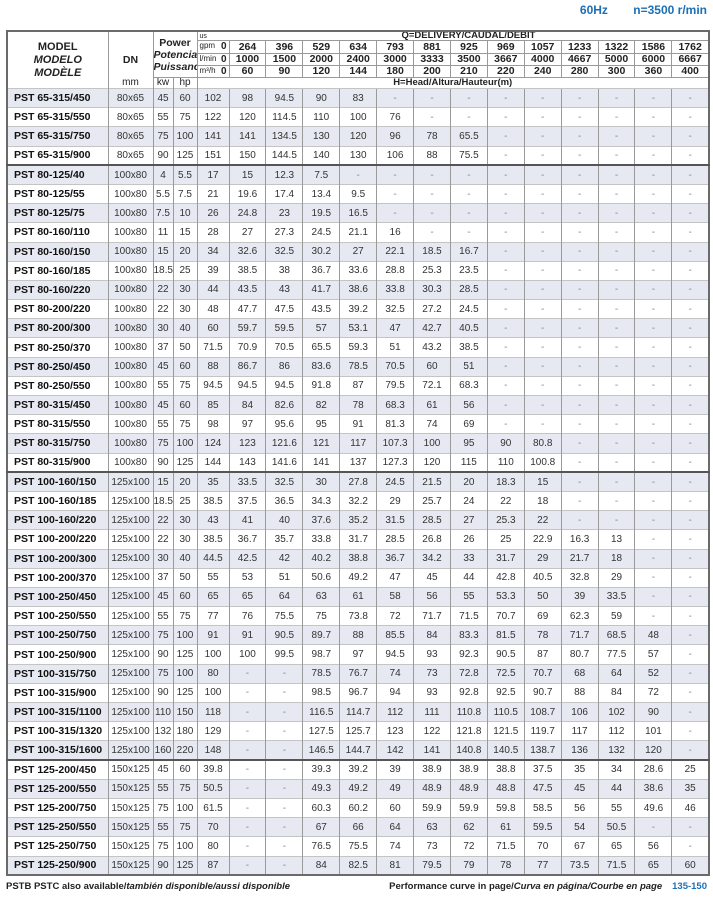 The width and height of the screenshot is (713, 900). I want to click on head-value-cell: 79, so click(468, 865).